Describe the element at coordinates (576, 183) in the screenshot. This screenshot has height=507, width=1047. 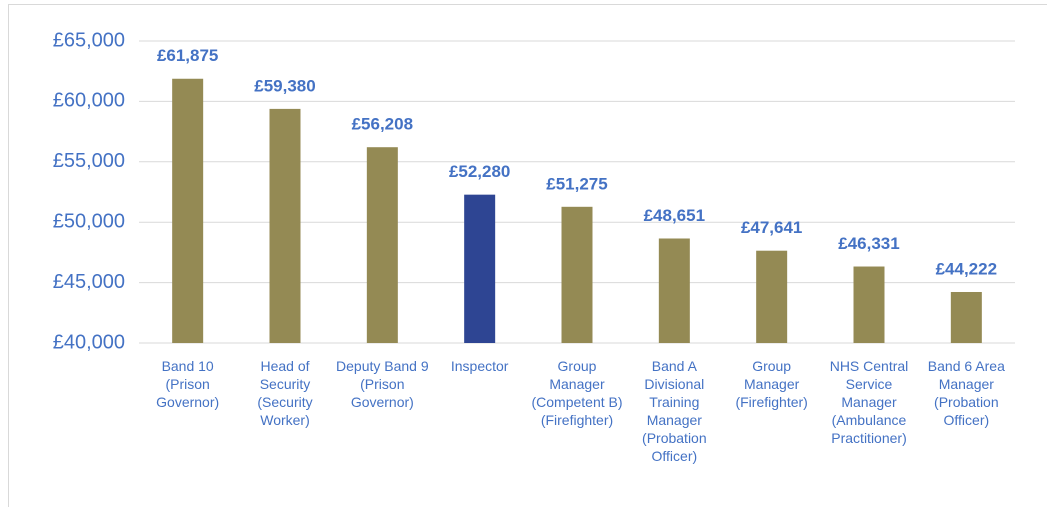
I see `value-label: £51,275` at that location.